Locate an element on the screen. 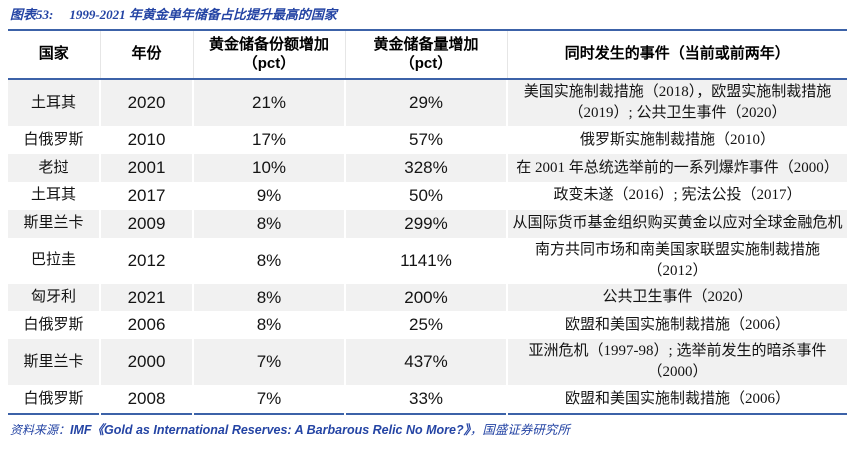  col-header-events-label: 同时发生的事件（当前或前两年） is located at coordinates (677, 54).